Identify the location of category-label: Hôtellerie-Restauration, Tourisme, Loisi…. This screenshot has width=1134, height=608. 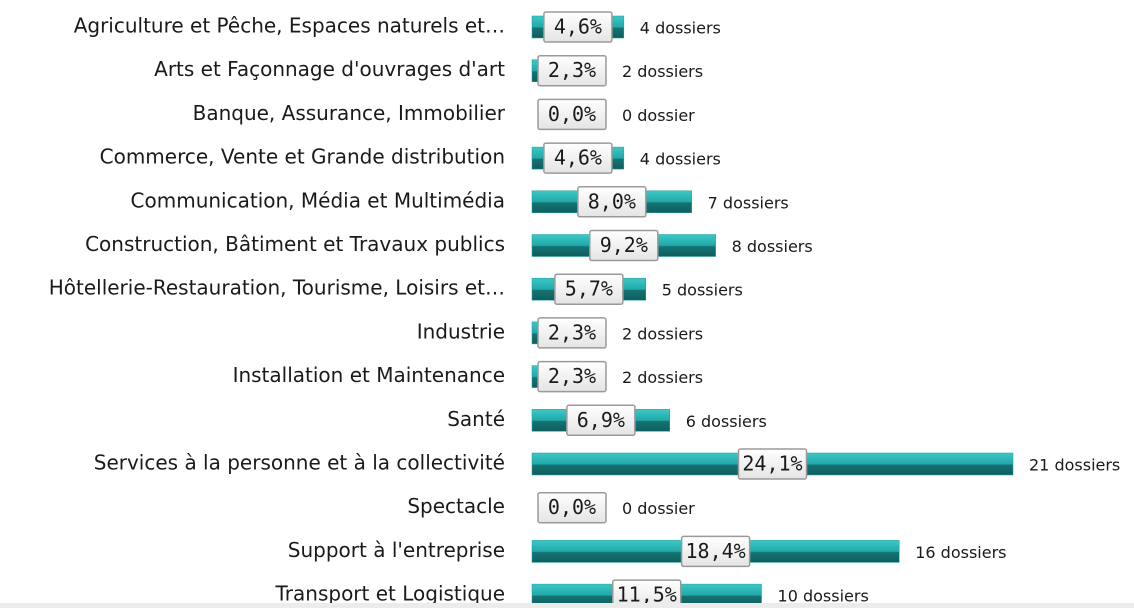
(277, 288).